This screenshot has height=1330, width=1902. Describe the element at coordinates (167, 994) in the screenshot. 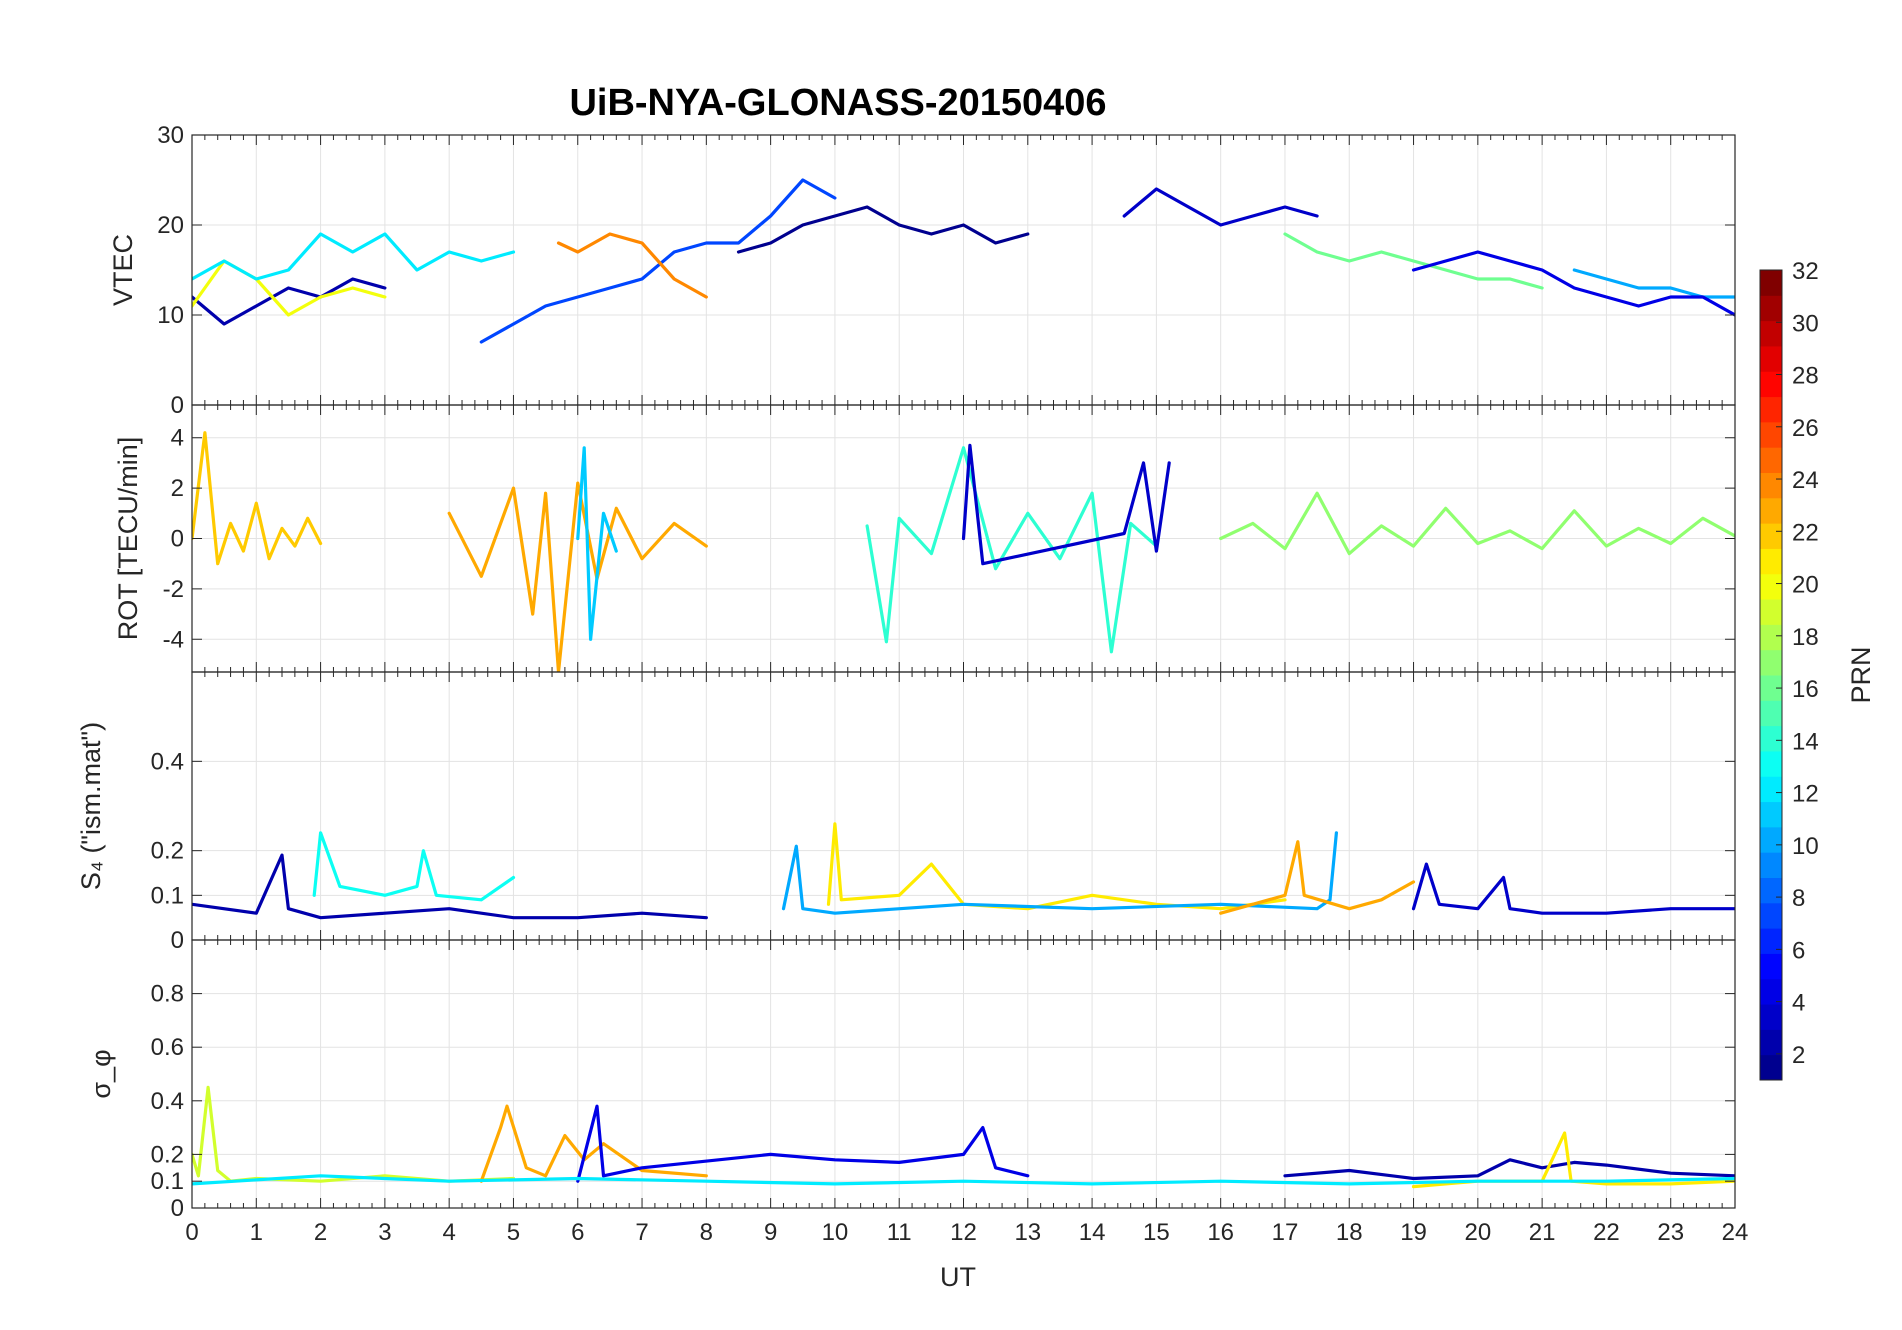

I see `y-tick-label: 0.8` at that location.